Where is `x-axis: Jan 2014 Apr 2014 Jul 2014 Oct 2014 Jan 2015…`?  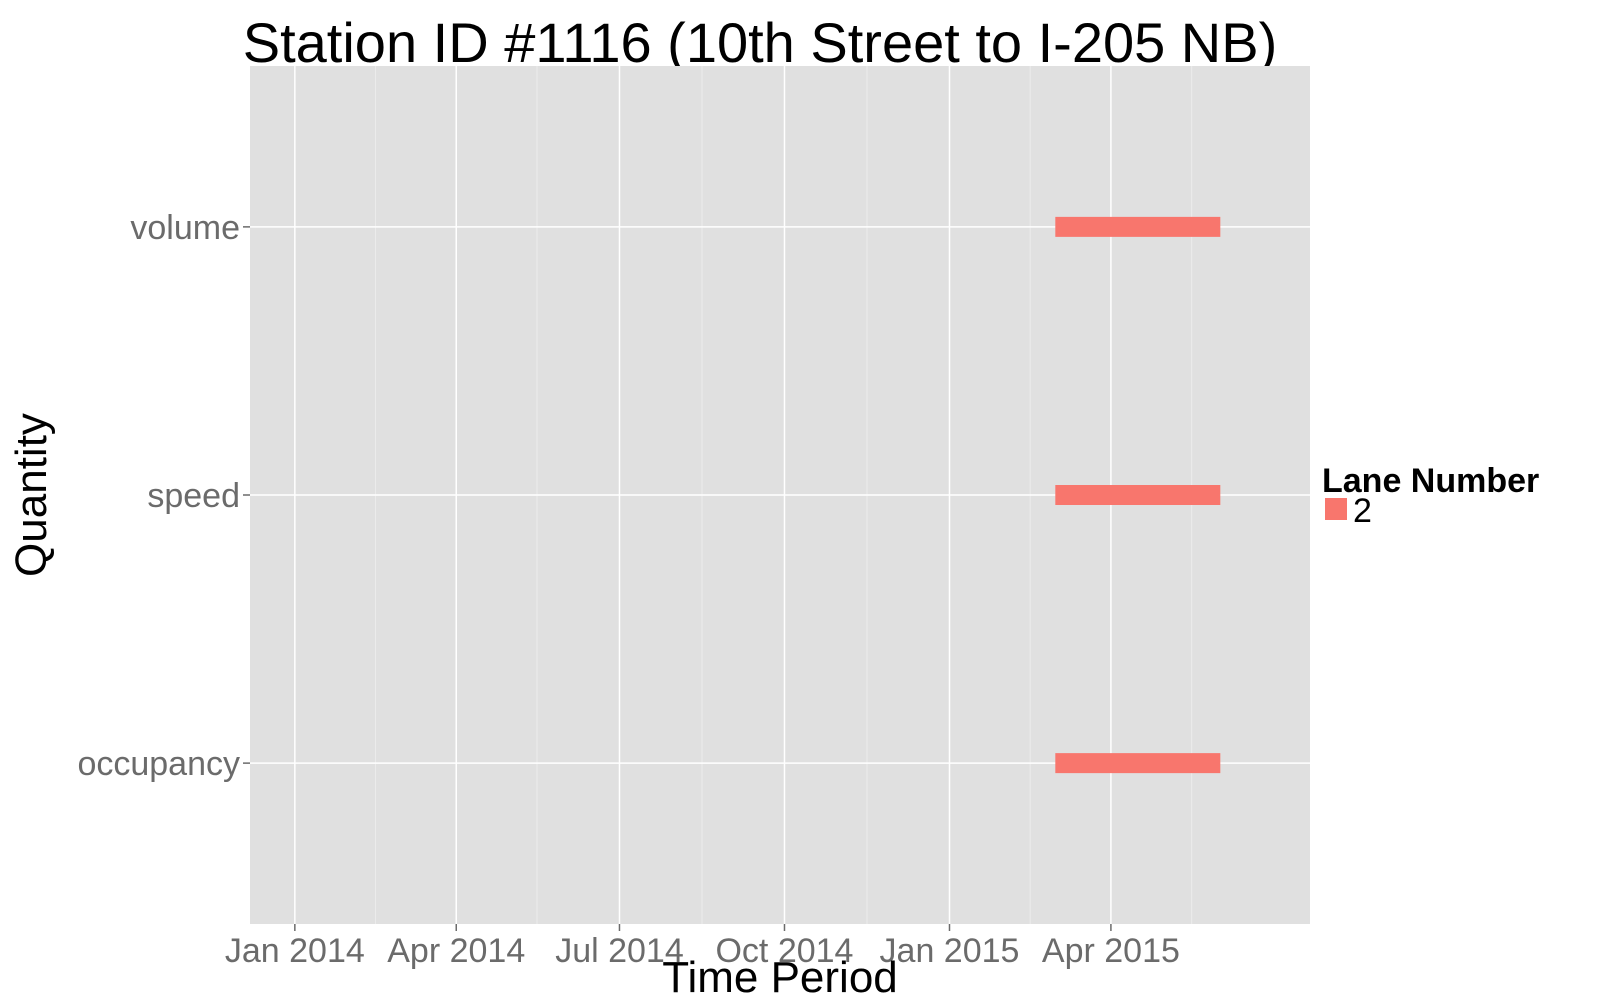 x-axis: Jan 2014 Apr 2014 Jul 2014 Oct 2014 Jan 2015… is located at coordinates (702, 947).